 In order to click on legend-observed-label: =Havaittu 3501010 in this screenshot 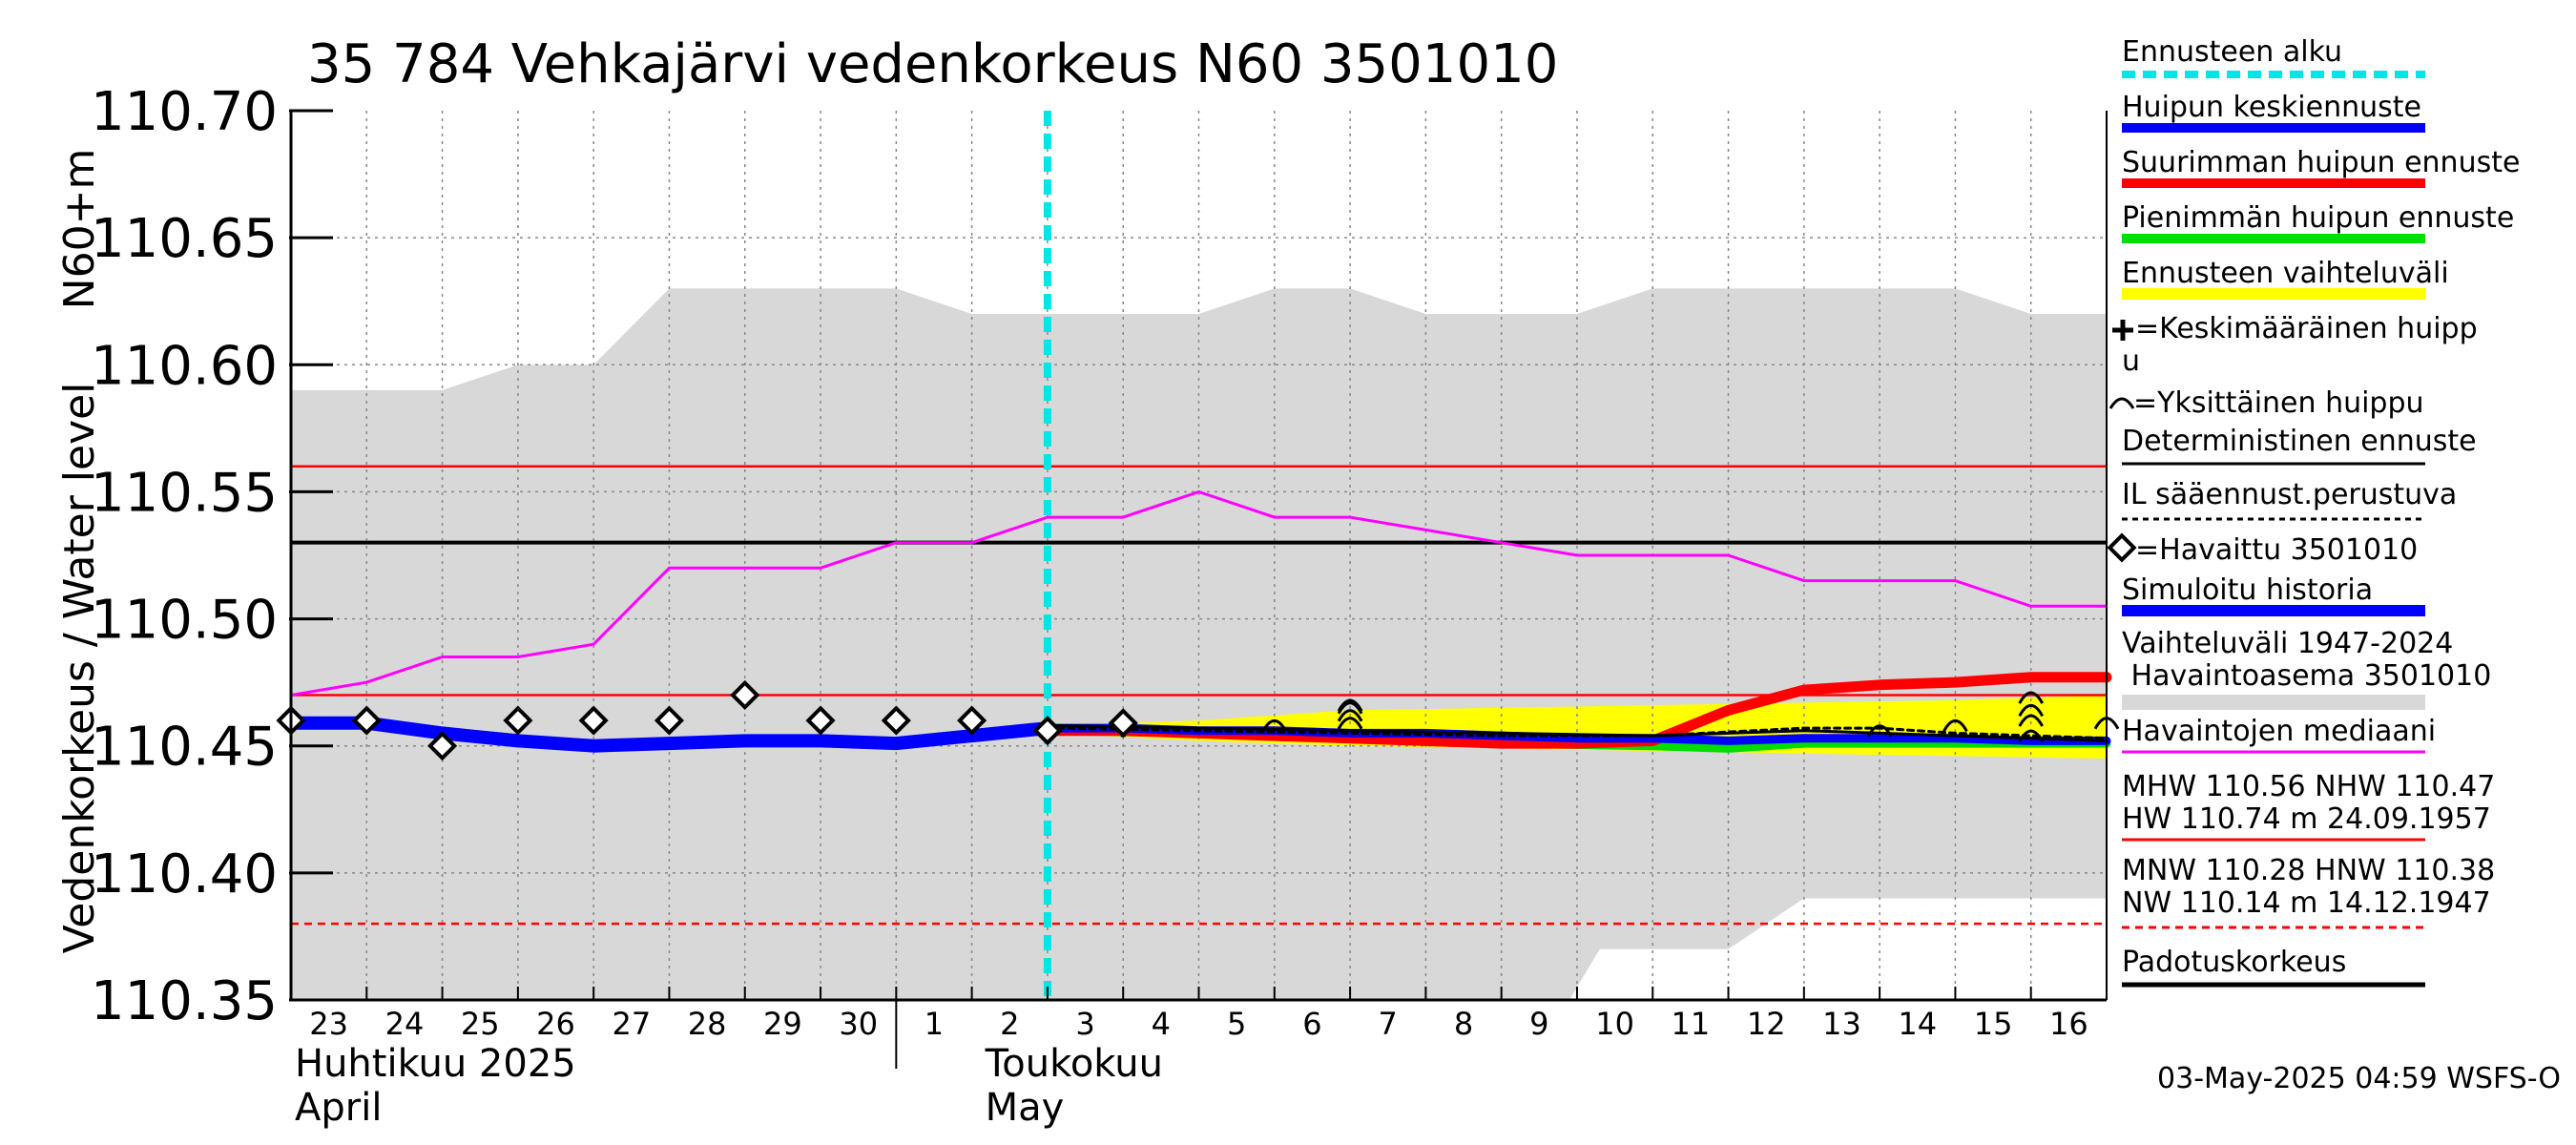, I will do `click(2276, 550)`.